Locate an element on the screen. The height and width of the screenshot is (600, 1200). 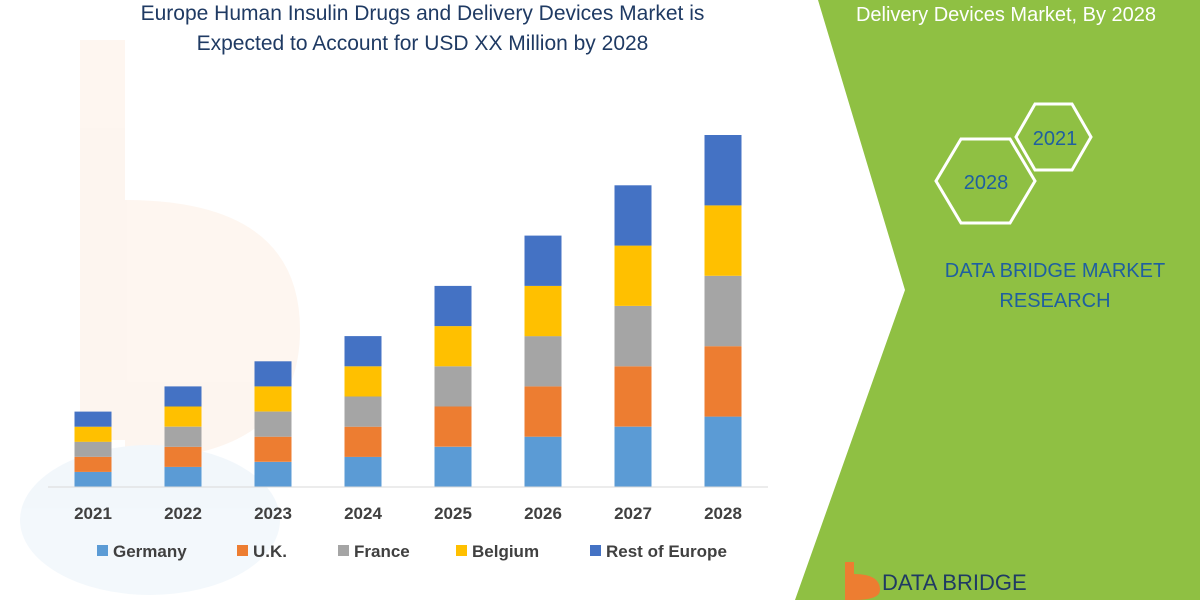
x-tick-label-2027: 2027 is located at coordinates (633, 513).